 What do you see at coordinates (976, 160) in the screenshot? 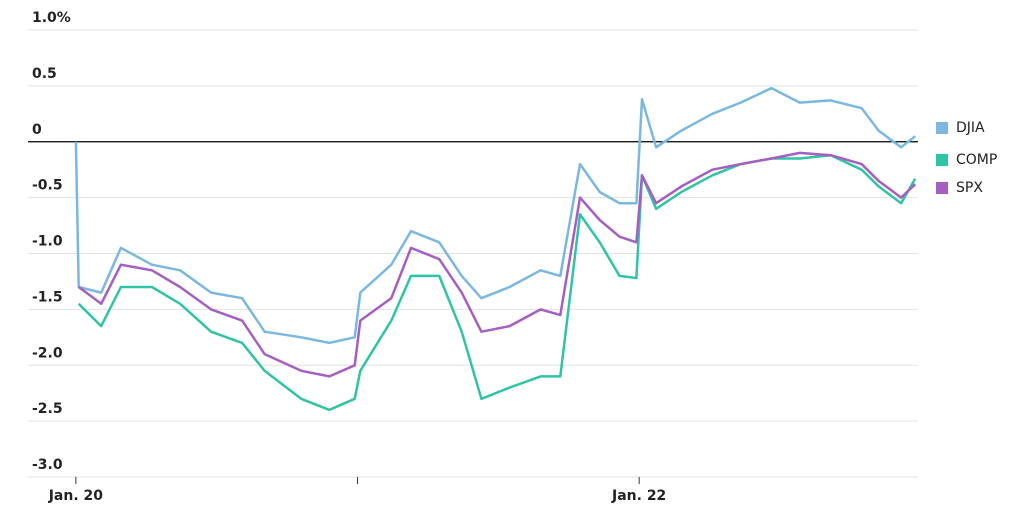
I see `legend-label: COMP` at bounding box center [976, 160].